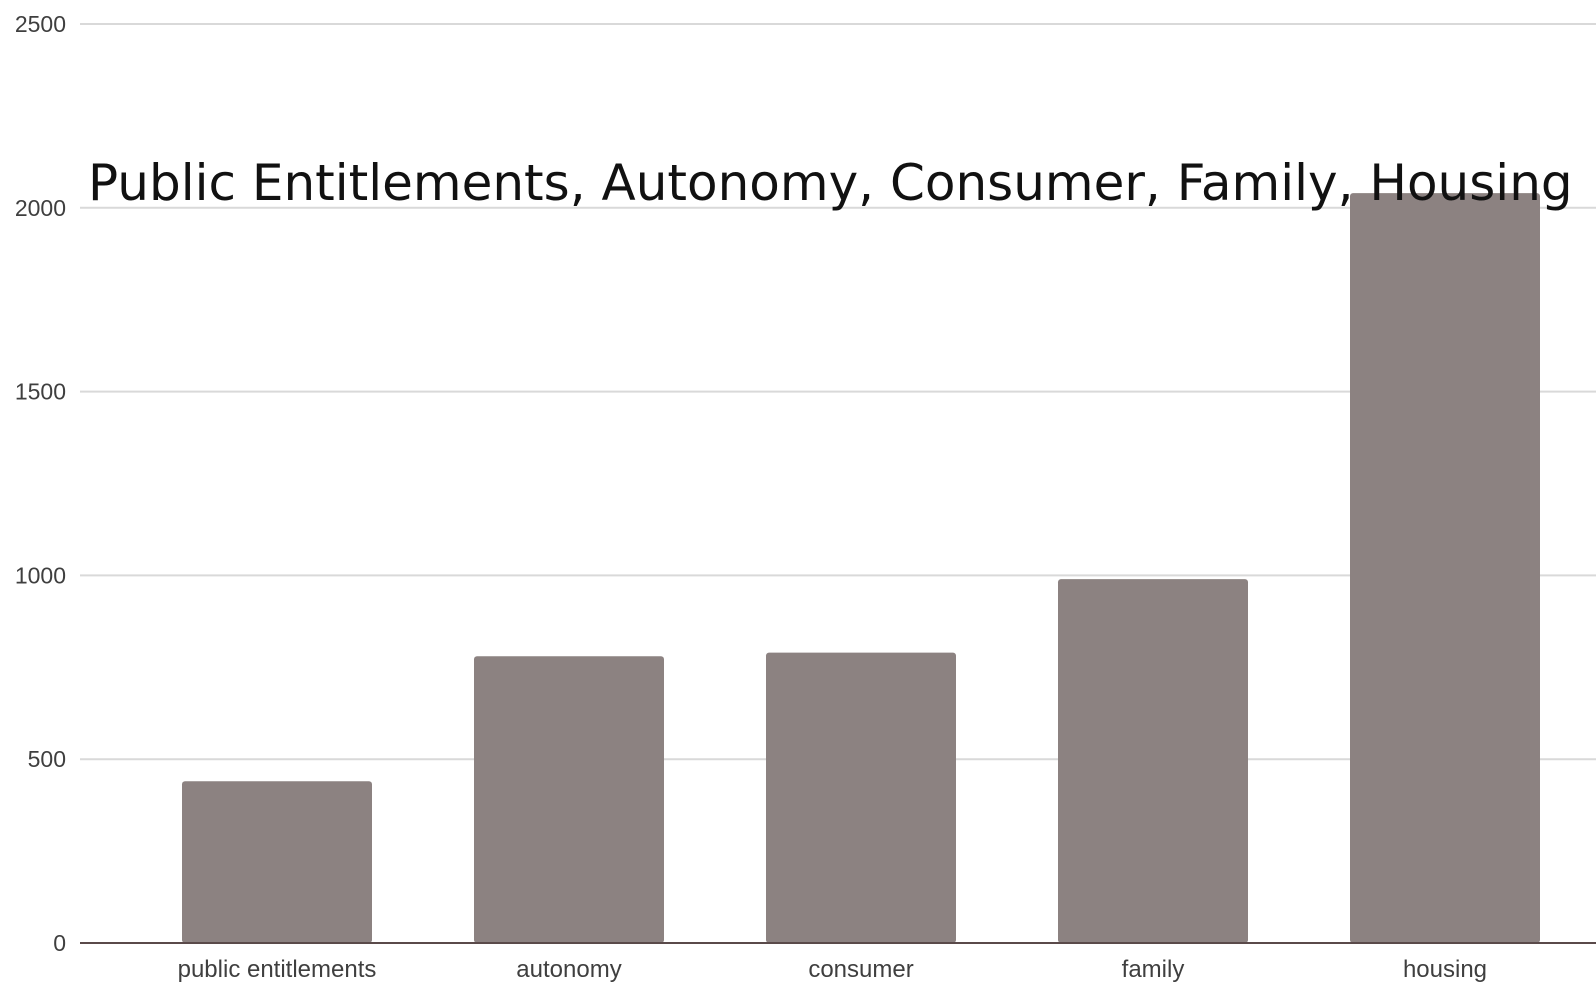  I want to click on y-tick-label: 2000, so click(40, 208).